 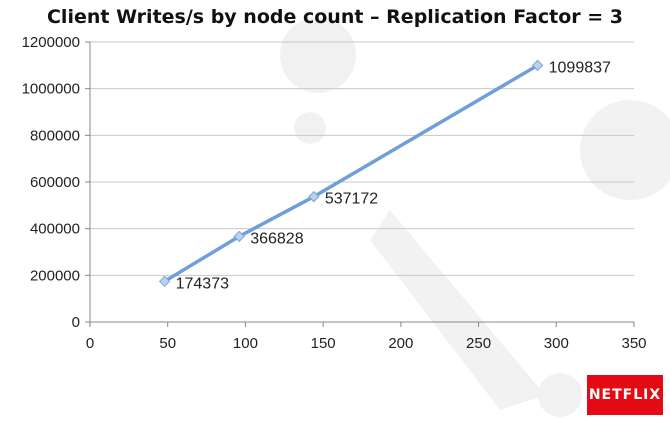 I want to click on data-label: 1099837, so click(x=580, y=67).